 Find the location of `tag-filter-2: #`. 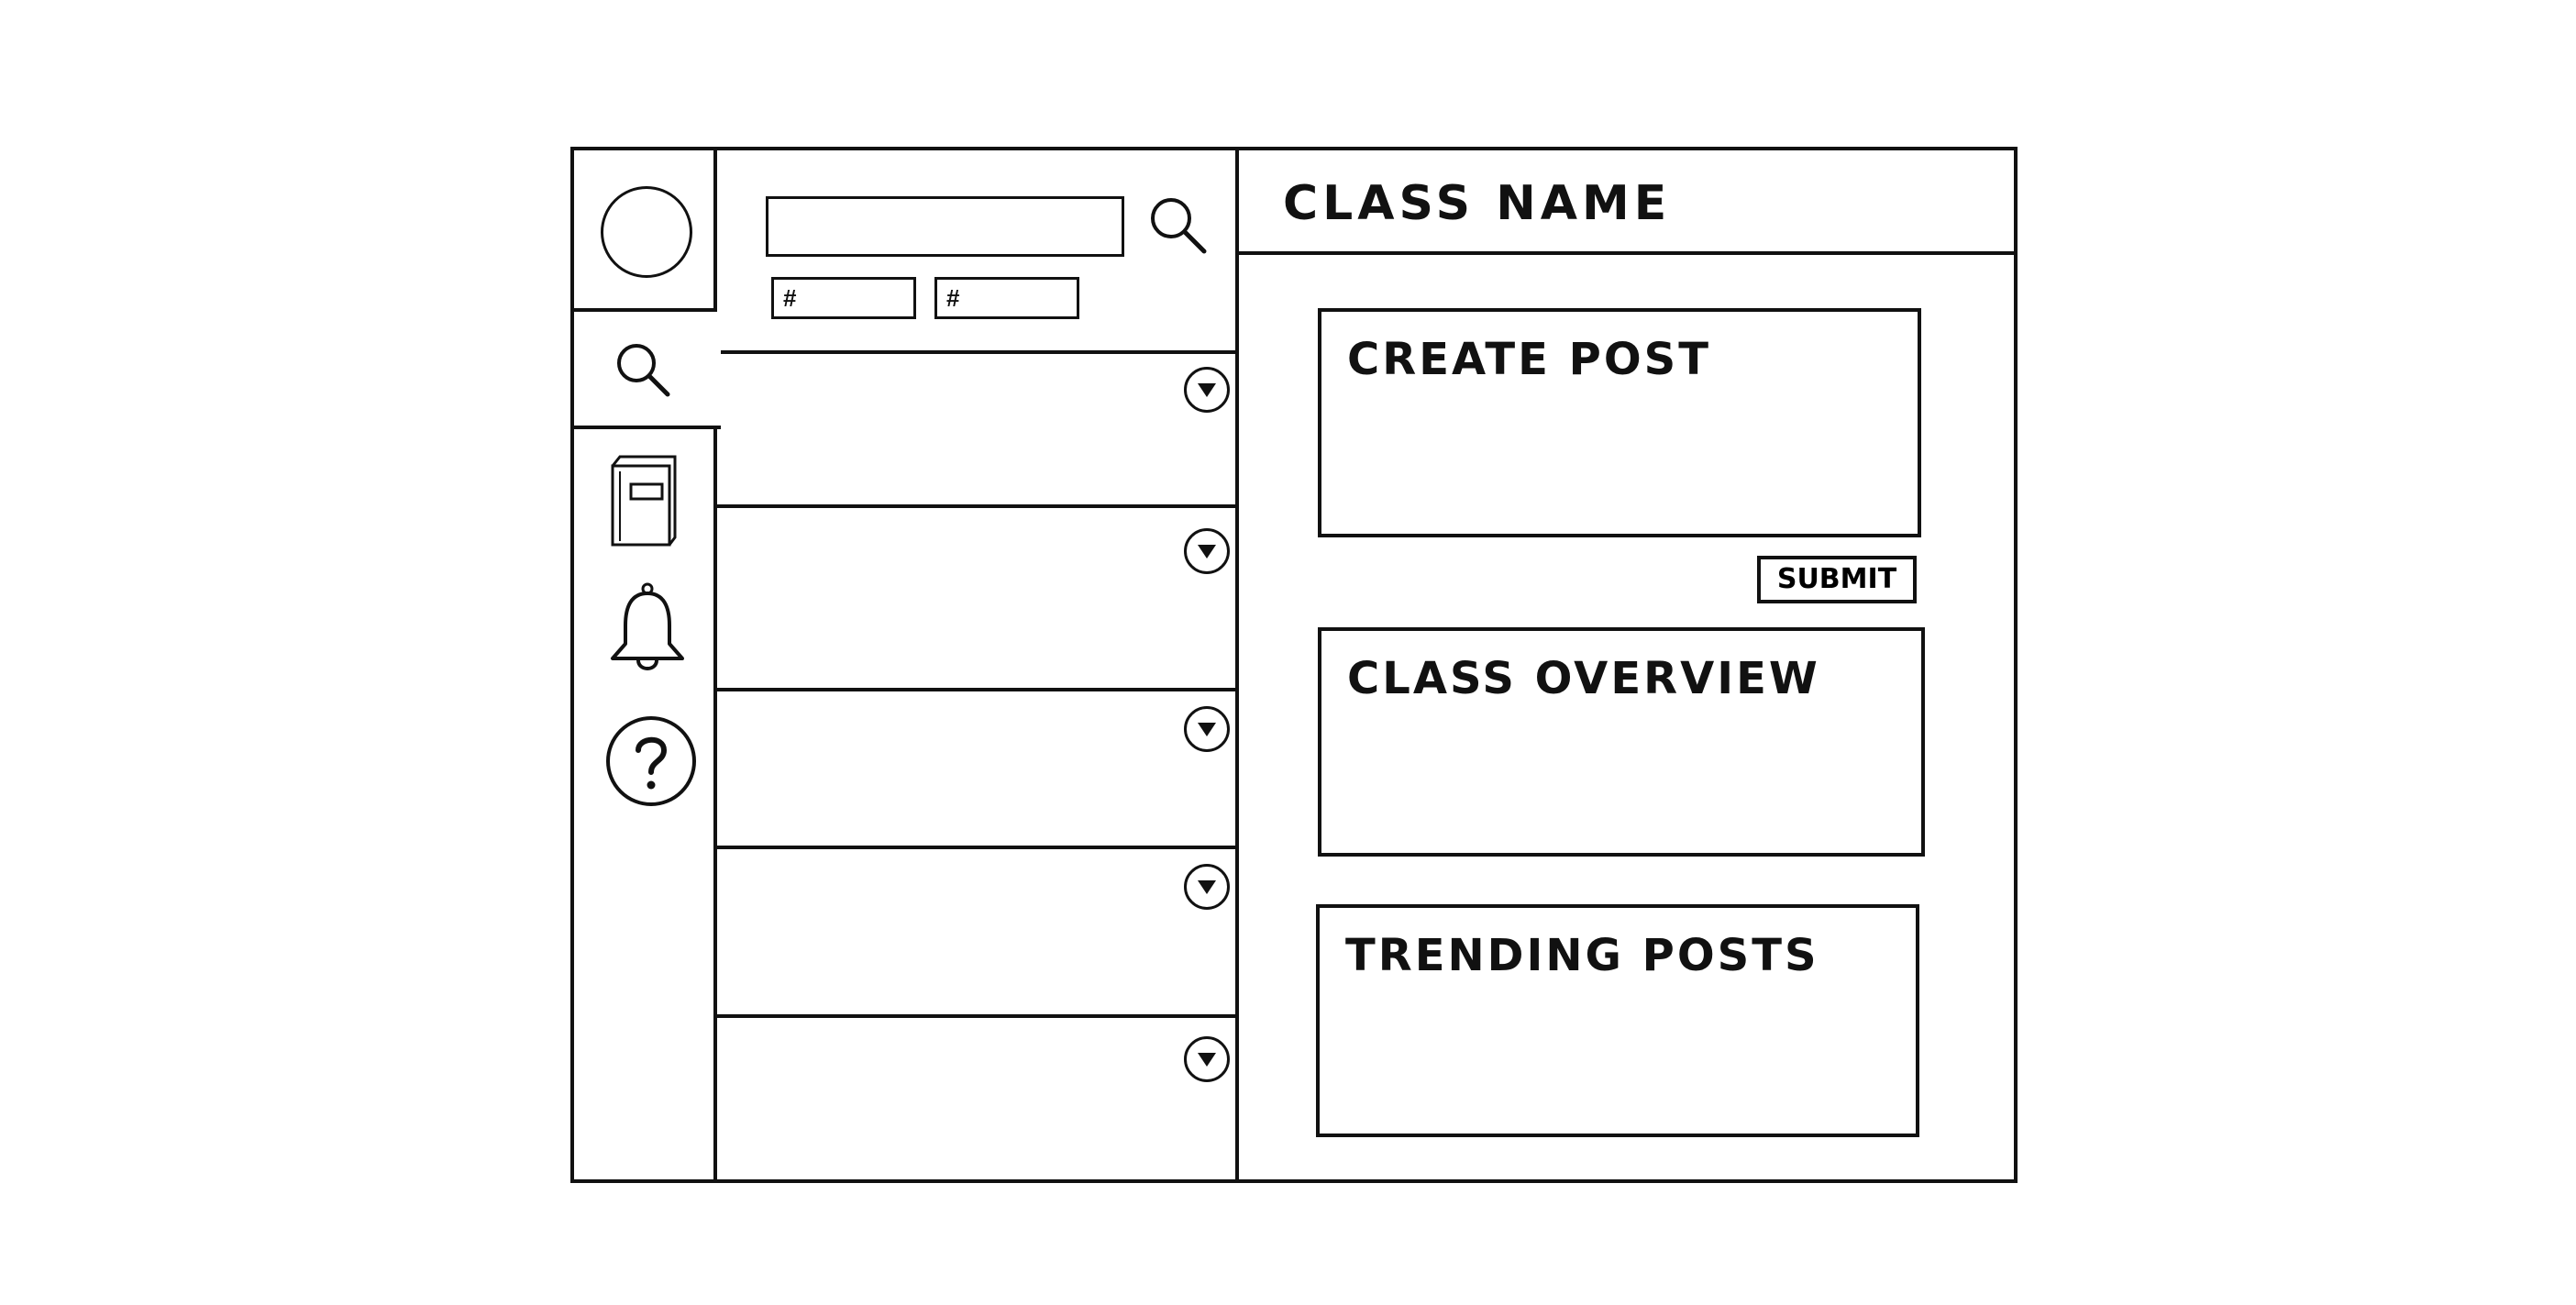

tag-filter-2: # is located at coordinates (1006, 298).